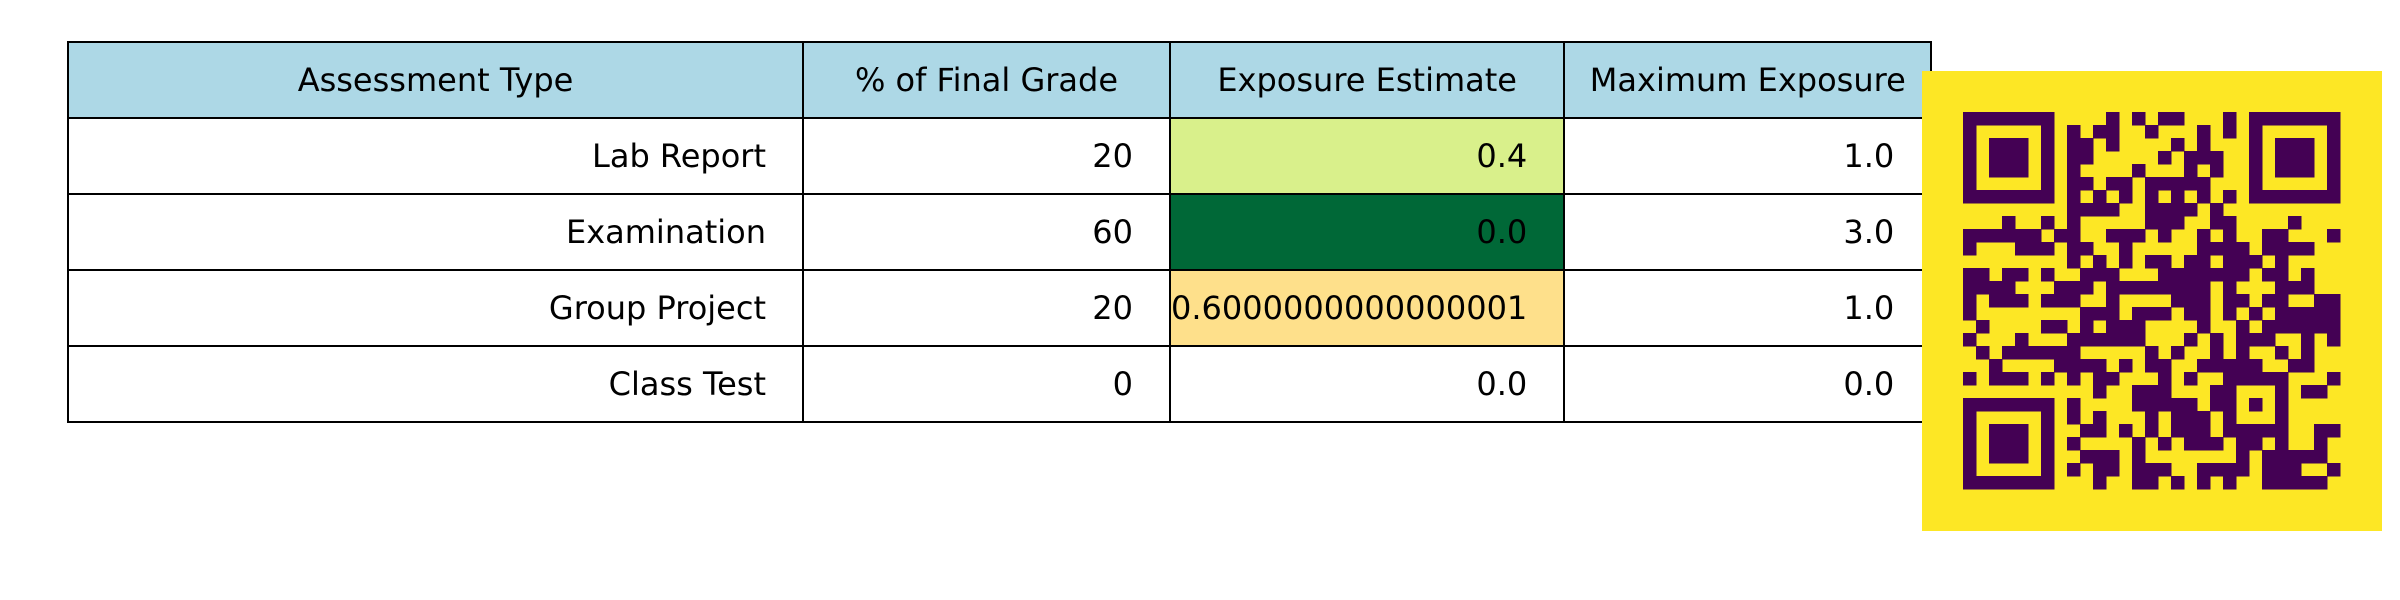  I want to click on cell-exposure-estimate: 0.6000000000000001, so click(1367, 308).